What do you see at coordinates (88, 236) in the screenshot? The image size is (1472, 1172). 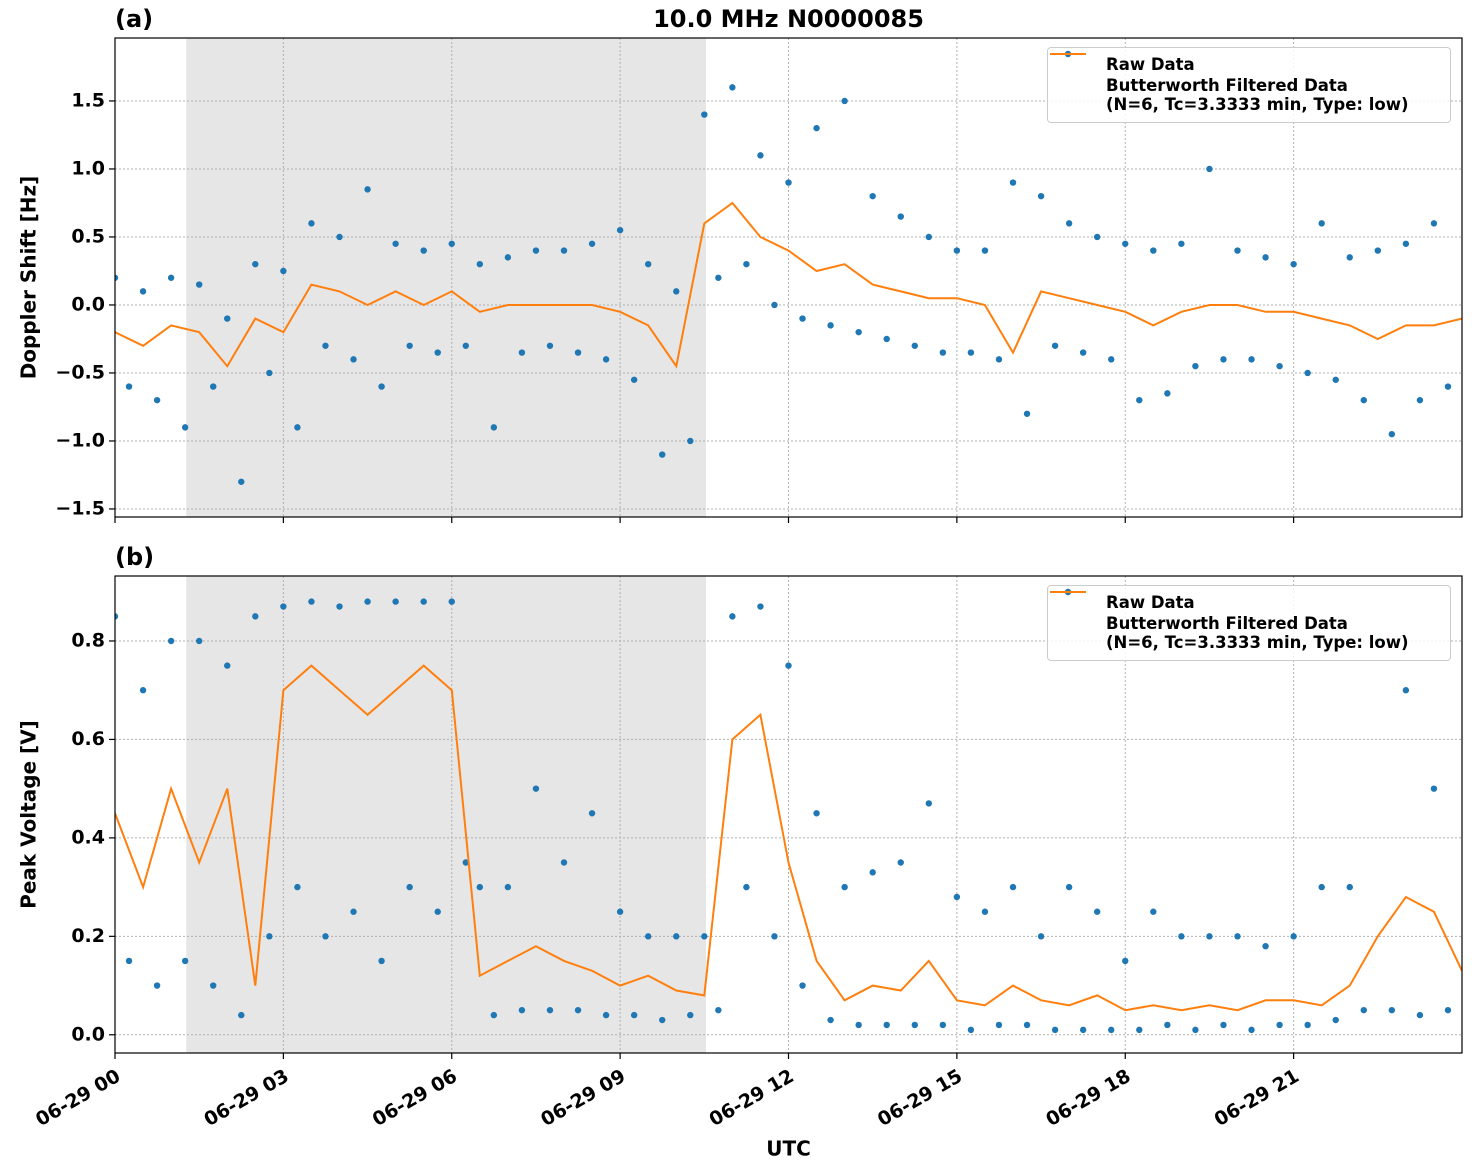 I see `y-tick-label: 0.5` at bounding box center [88, 236].